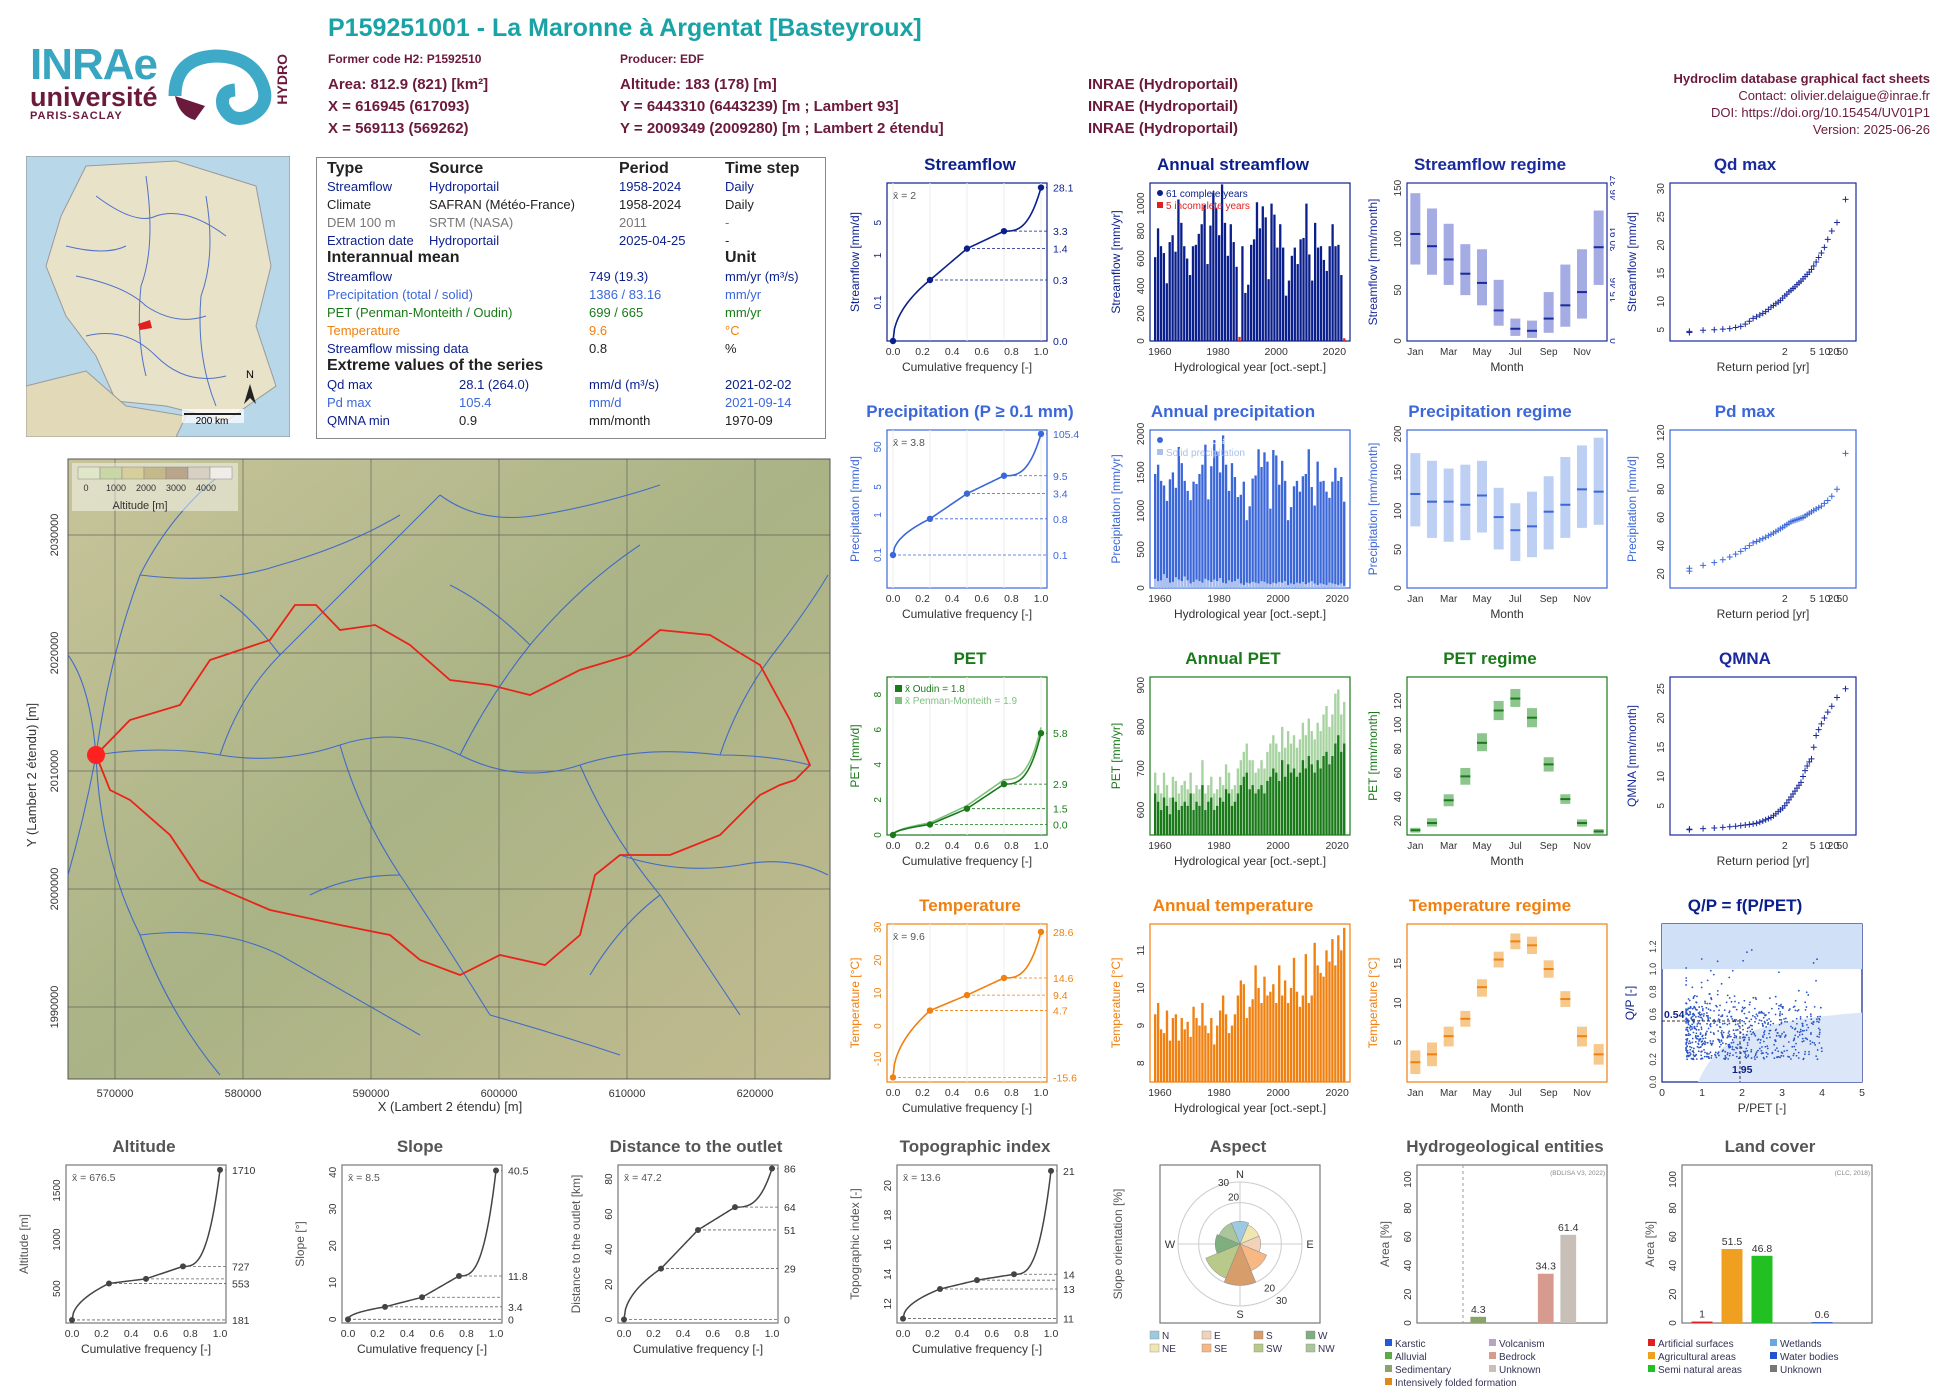 Image resolution: width=1960 pixels, height=1397 pixels. I want to click on ex-label: Qd max, so click(350, 384).